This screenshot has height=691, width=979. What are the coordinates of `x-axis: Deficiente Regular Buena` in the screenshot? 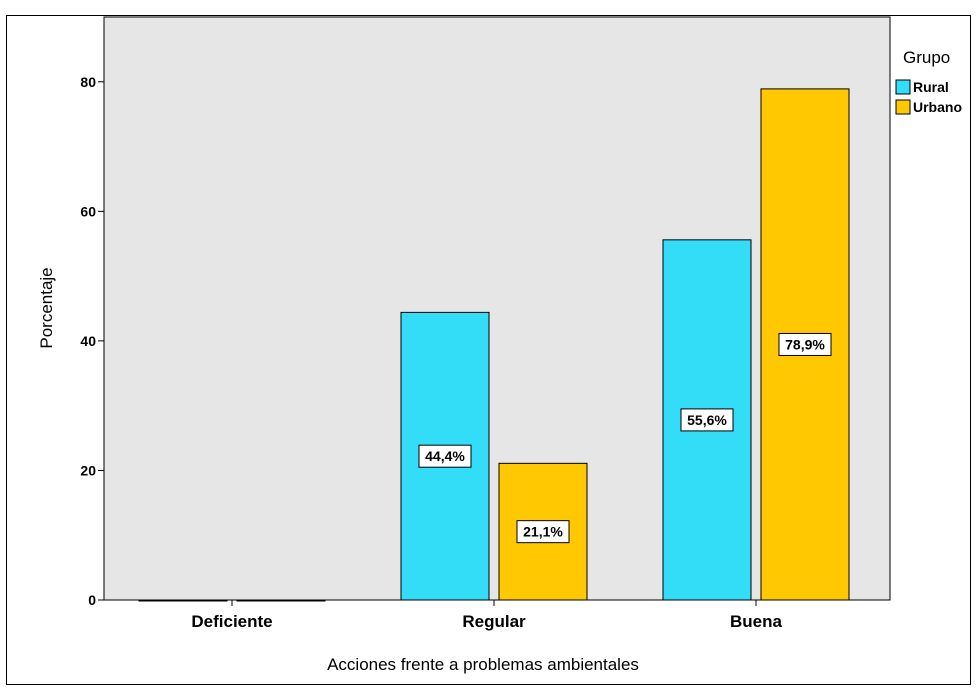 It's located at (487, 615).